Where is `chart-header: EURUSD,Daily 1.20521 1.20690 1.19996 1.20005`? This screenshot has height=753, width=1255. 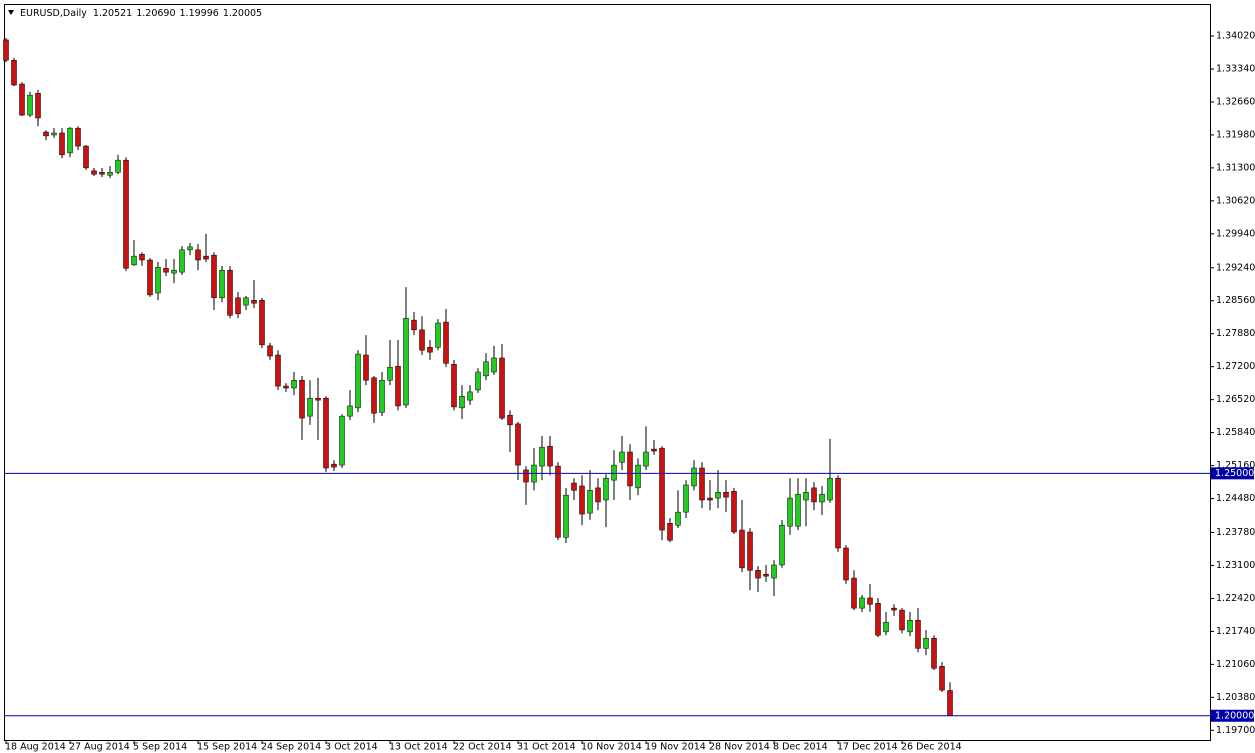 chart-header: EURUSD,Daily 1.20521 1.20690 1.19996 1.20005 is located at coordinates (141, 13).